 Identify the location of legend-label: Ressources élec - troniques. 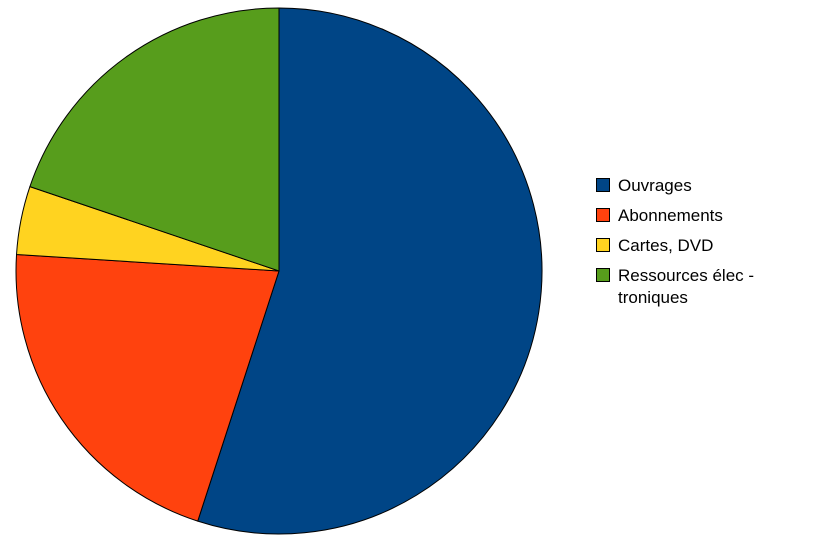
(686, 286).